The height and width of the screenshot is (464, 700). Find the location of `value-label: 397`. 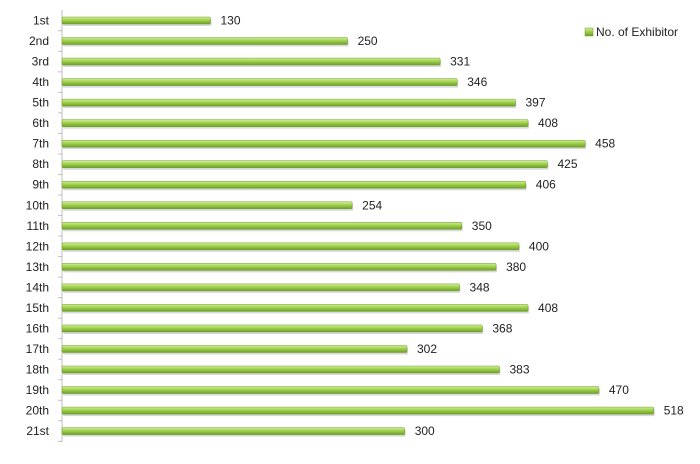

value-label: 397 is located at coordinates (535, 103).